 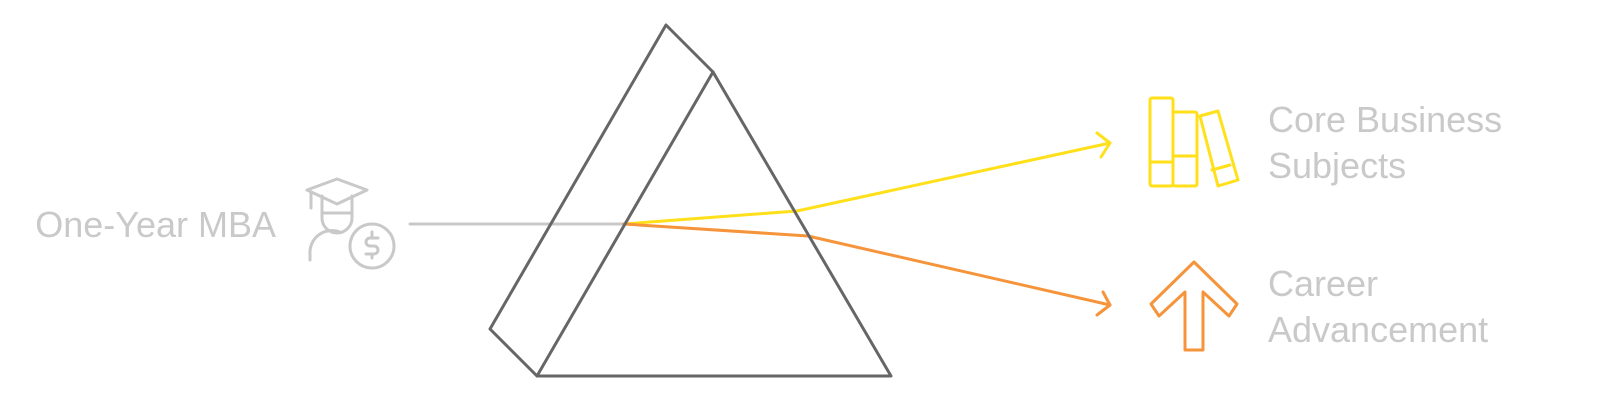 What do you see at coordinates (1194, 306) in the screenshot?
I see `arrow-up-icon` at bounding box center [1194, 306].